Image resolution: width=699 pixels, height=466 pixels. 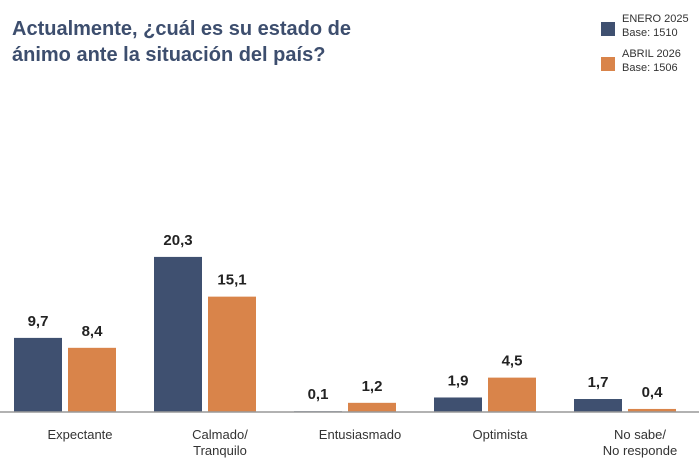 What do you see at coordinates (653, 392) in the screenshot?
I see `value-label: 0,4` at bounding box center [653, 392].